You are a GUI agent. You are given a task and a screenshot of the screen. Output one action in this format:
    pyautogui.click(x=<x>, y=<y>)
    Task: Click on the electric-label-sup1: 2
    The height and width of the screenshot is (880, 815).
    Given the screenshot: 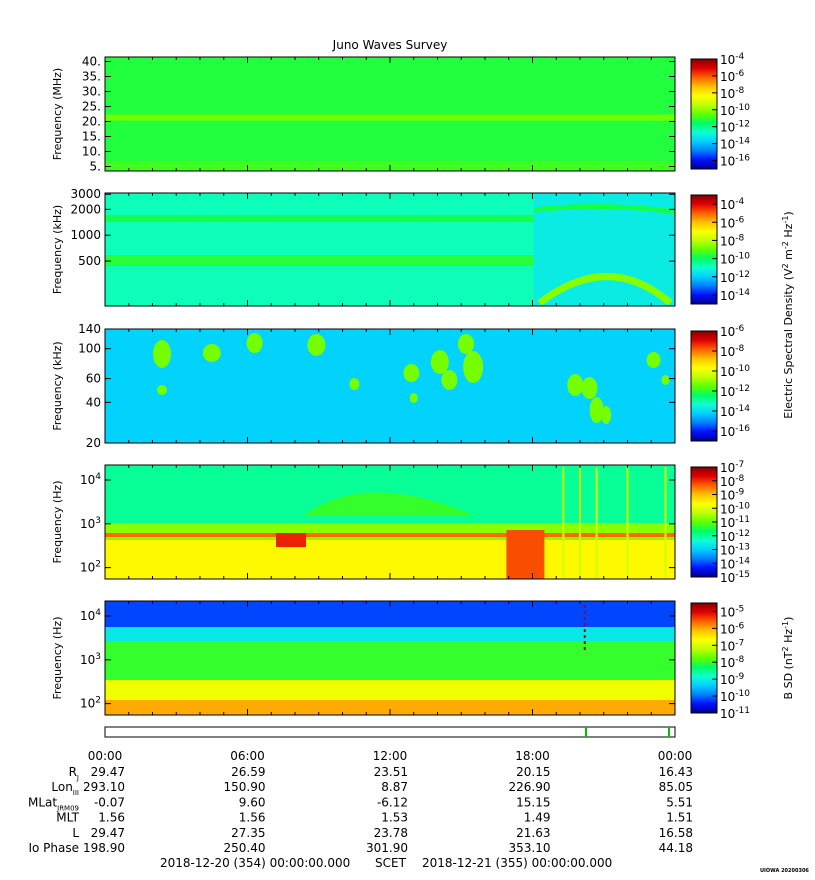 What is the action you would take?
    pyautogui.click(x=785, y=265)
    